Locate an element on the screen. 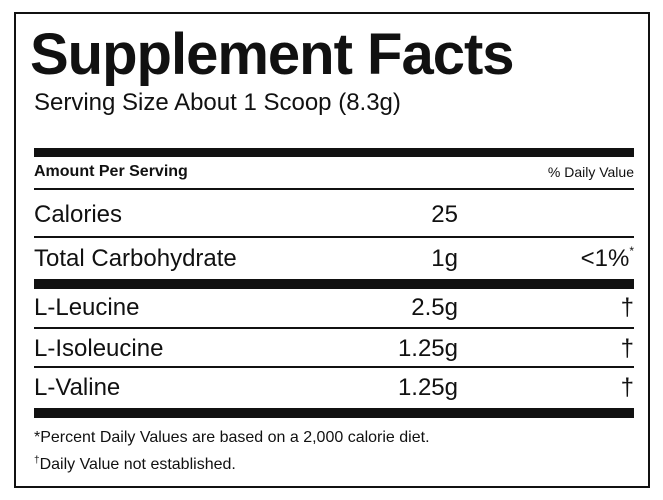  serving-size: Serving Size About 1 Scoop (8.3g) is located at coordinates (217, 102).